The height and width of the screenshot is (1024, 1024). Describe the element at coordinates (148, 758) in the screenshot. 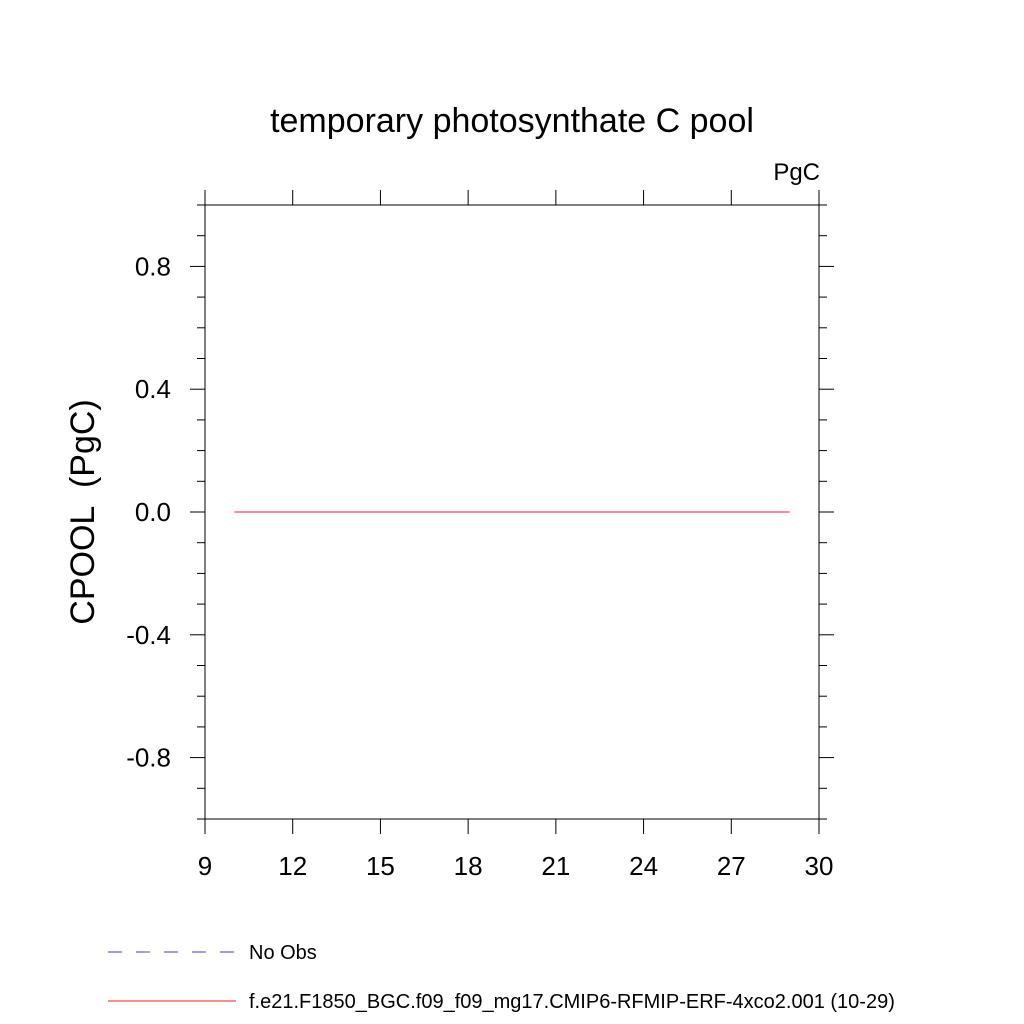

I see `y-tick-label: -0.8` at that location.